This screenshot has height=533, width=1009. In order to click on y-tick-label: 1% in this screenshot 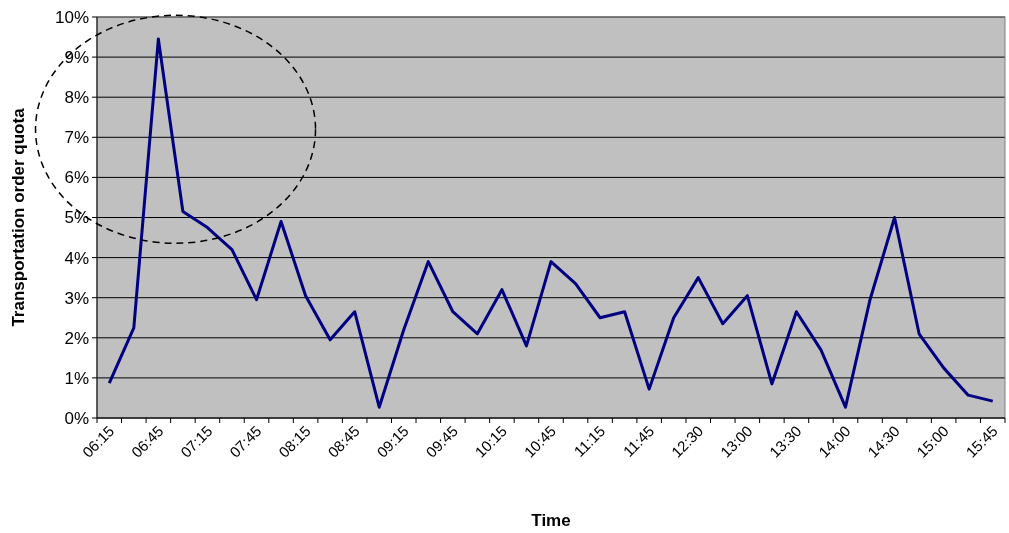, I will do `click(76, 378)`.